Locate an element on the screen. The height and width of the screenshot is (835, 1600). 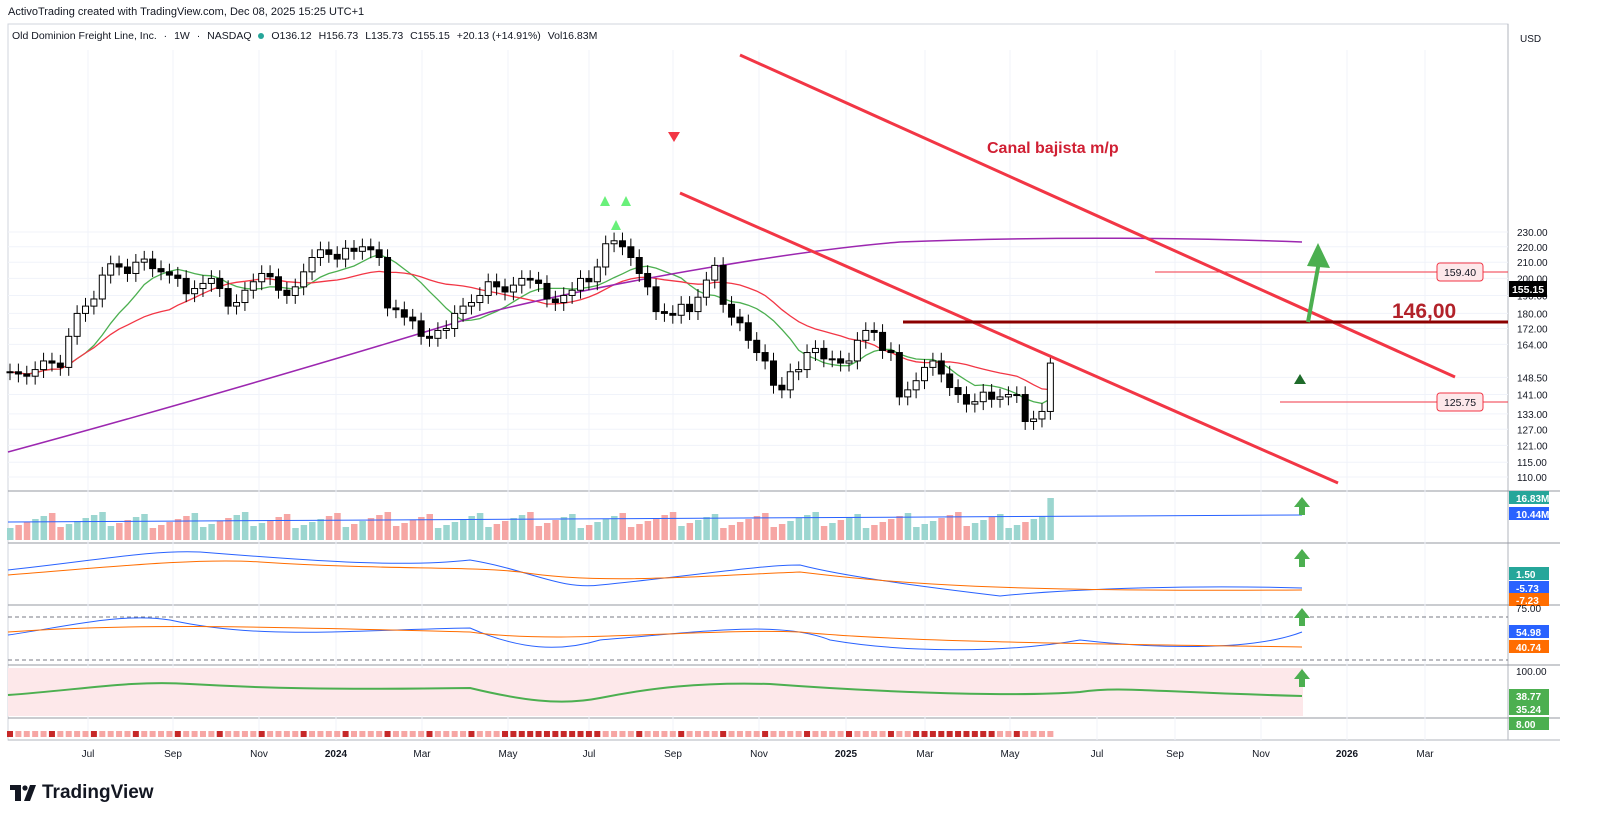
adx-label: 38.77 is located at coordinates (1528, 697).